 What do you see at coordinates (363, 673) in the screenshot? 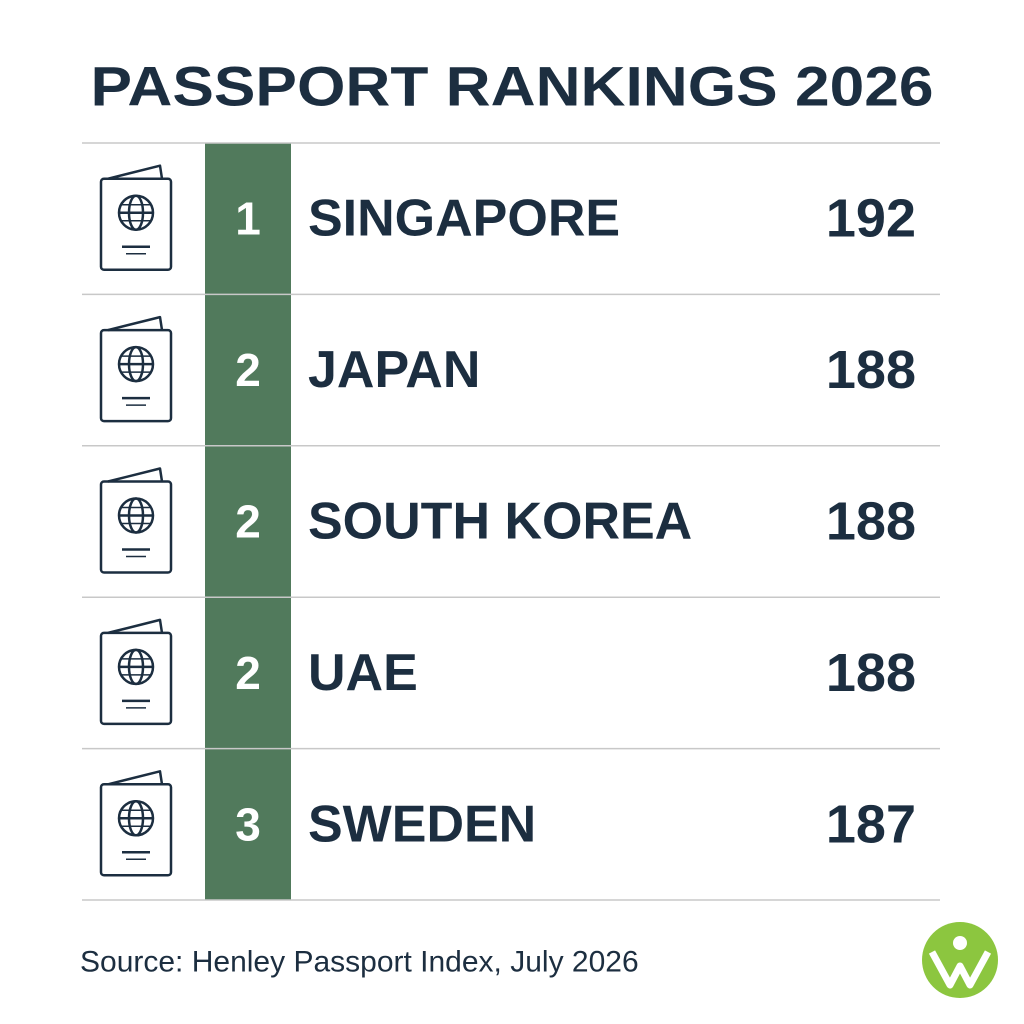
I see `country: UAE` at bounding box center [363, 673].